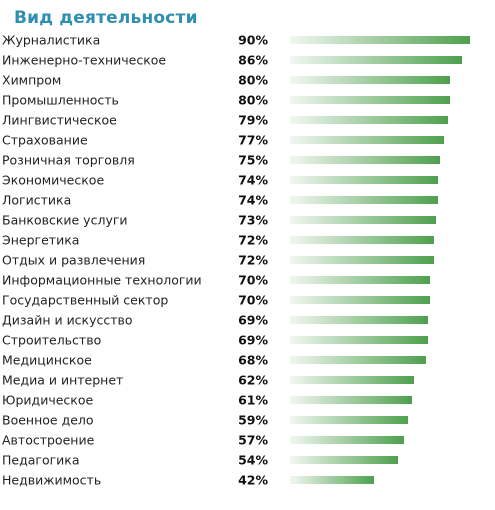 Image resolution: width=495 pixels, height=510 pixels. Describe the element at coordinates (253, 220) in the screenshot. I see `value-label: 73%` at that location.